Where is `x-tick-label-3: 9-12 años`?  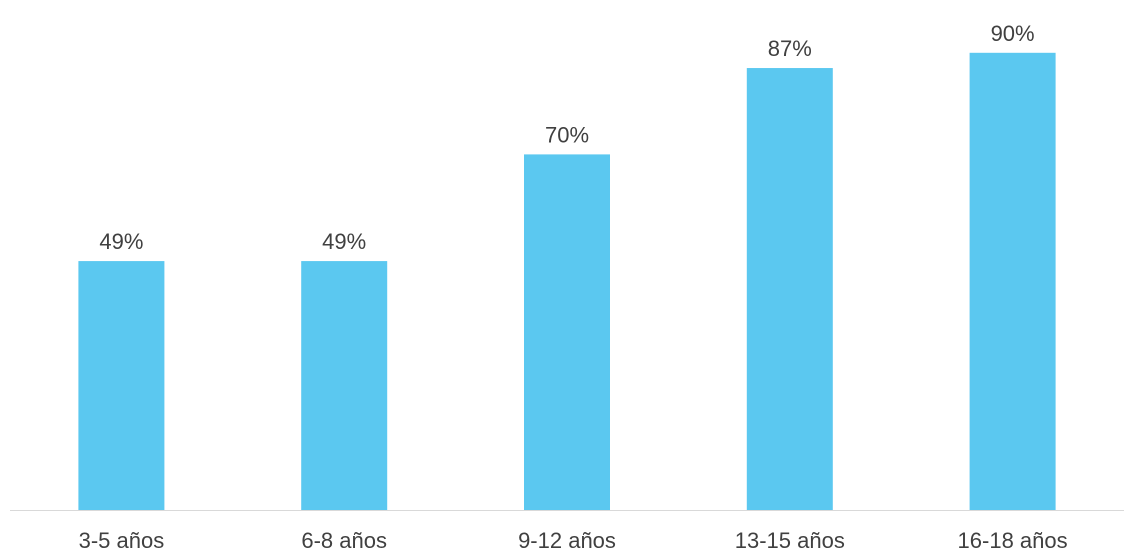
x-tick-label-3: 9-12 años is located at coordinates (567, 540).